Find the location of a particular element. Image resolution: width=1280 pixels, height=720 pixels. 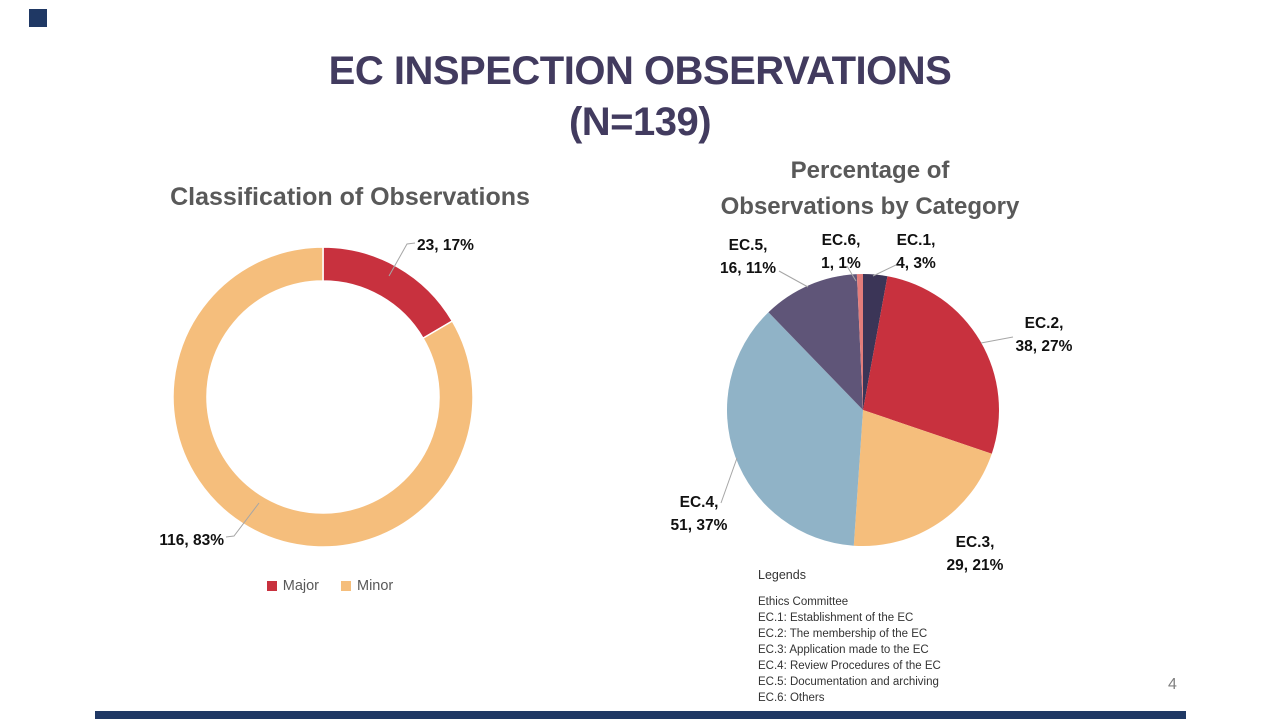

classification-donut-slice-minor is located at coordinates (323, 397).